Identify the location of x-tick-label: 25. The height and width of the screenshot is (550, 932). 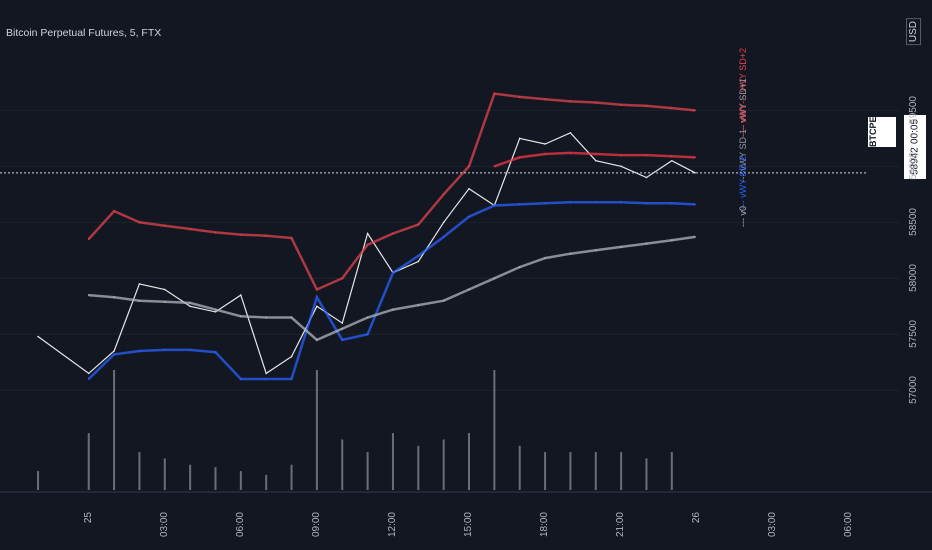
(88, 518).